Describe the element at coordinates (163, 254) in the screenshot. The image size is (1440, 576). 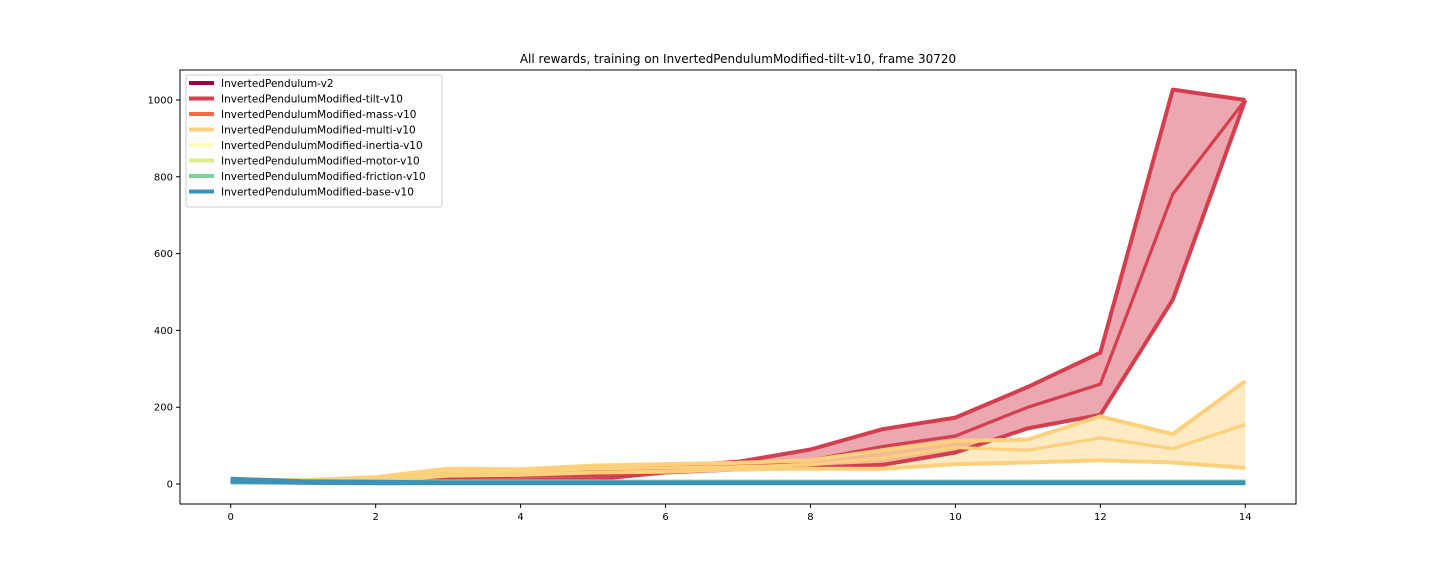
I see `y-tick-label: 600` at that location.